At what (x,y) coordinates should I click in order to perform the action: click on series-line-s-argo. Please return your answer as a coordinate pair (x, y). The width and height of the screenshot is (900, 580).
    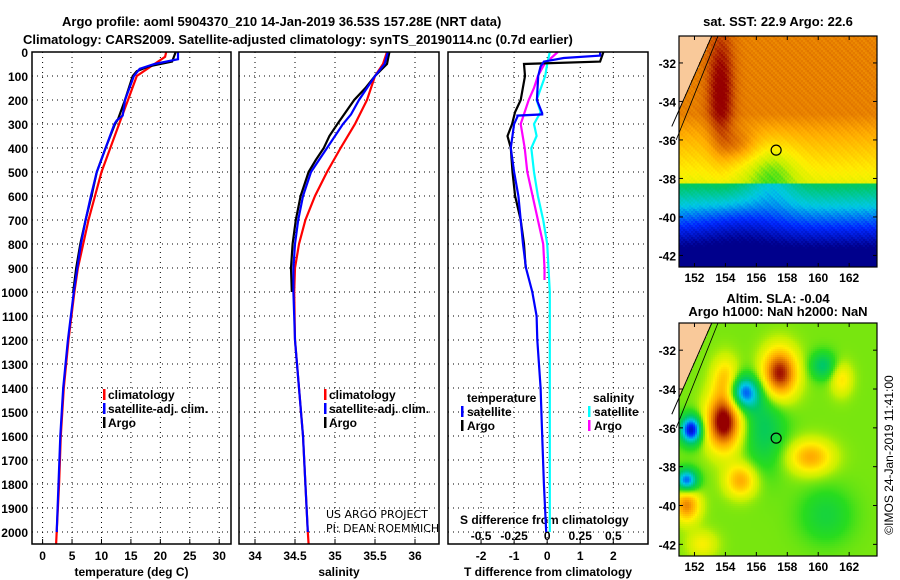
    Looking at the image, I should click on (539, 165).